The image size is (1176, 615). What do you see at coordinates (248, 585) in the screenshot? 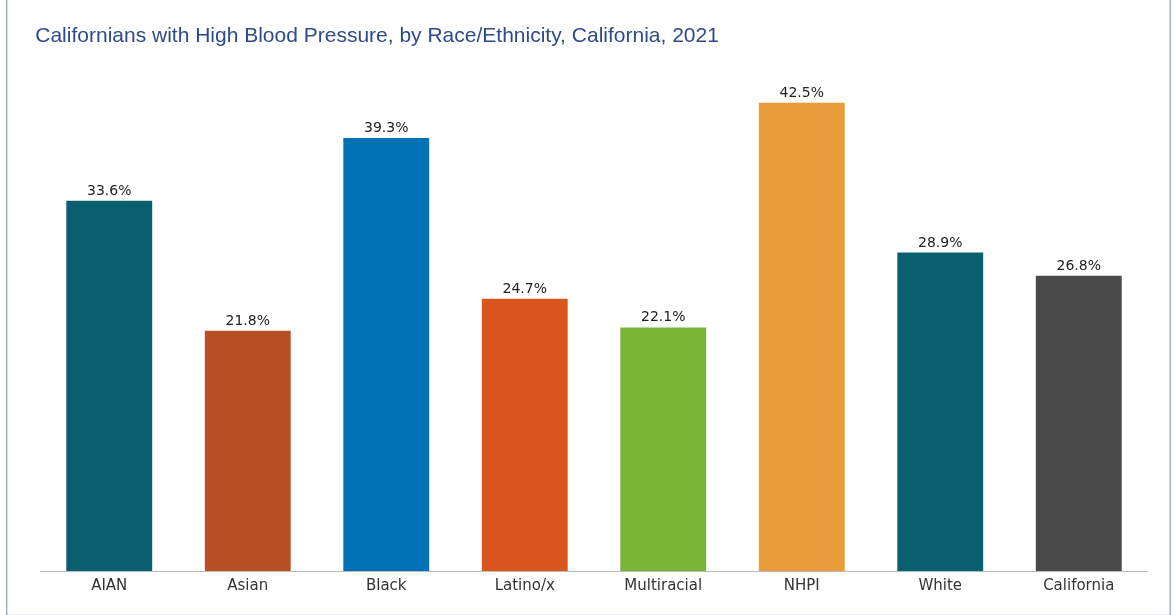
I see `x-tick-label: Asian` at bounding box center [248, 585].